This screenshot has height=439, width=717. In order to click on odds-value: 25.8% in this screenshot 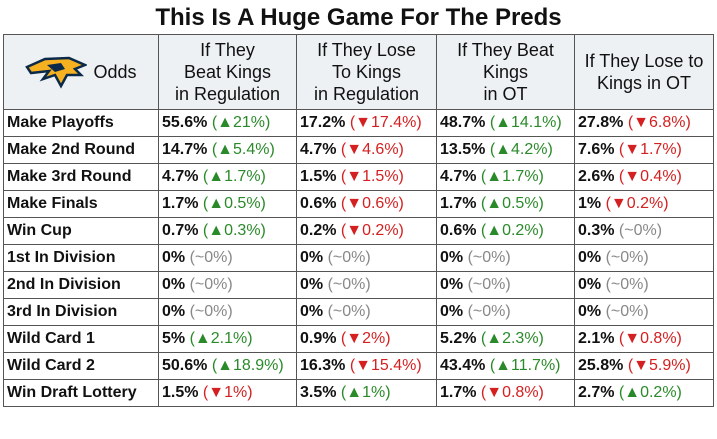, I will do `click(601, 365)`.